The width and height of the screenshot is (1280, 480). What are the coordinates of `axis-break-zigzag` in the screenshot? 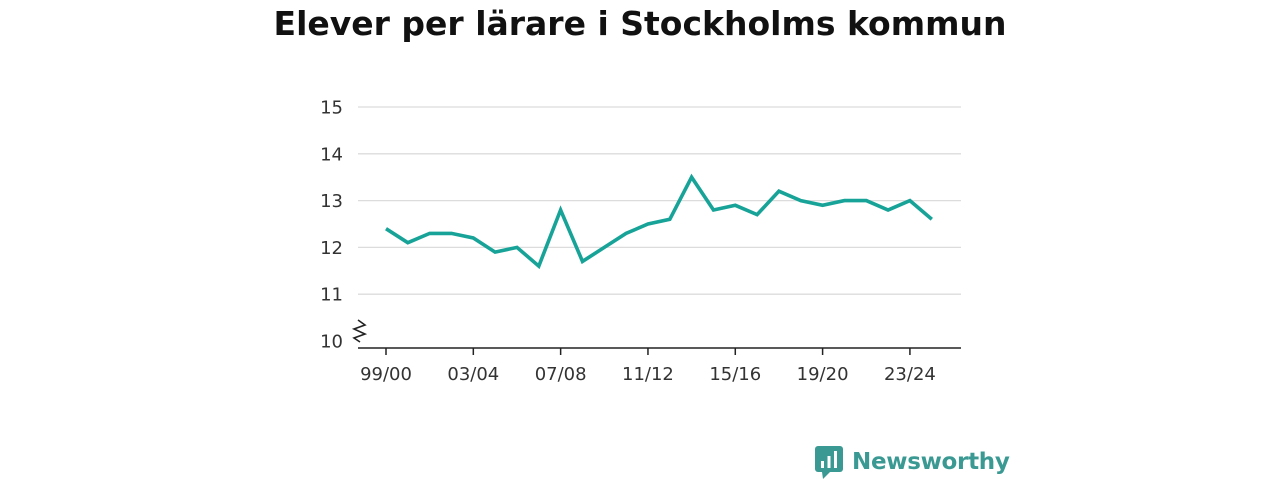 It's located at (359, 331).